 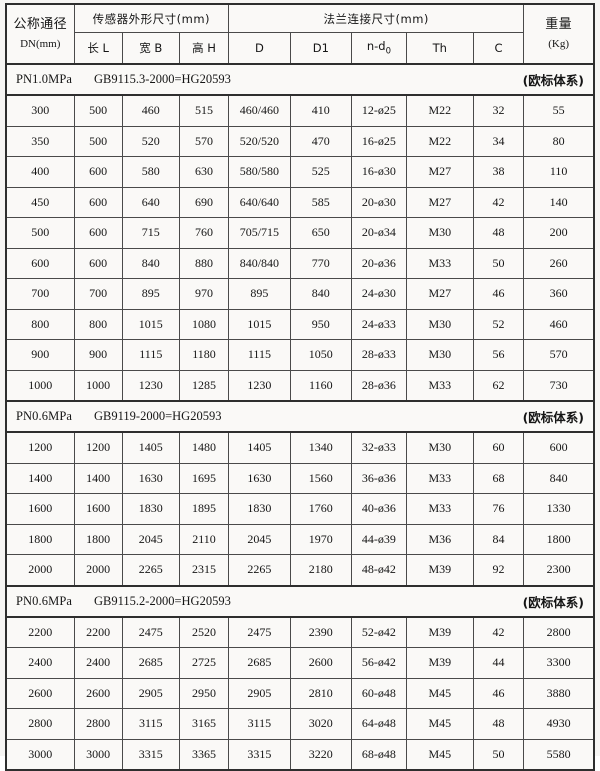 I want to click on table-row: 1200 1200 1405 1480 1405 1340 32-ø33 M30 60 600, so click(x=300, y=447).